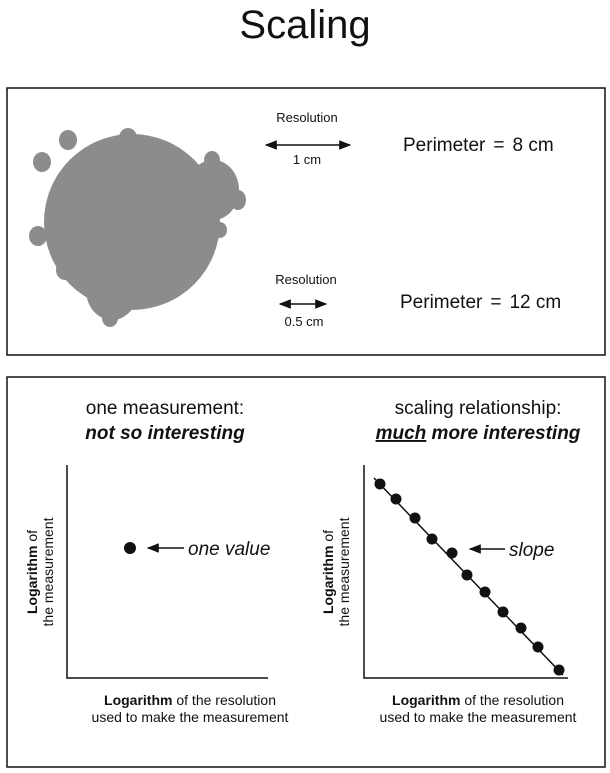 This screenshot has width=610, height=773. Describe the element at coordinates (304, 25) in the screenshot. I see `title: Scaling` at that location.